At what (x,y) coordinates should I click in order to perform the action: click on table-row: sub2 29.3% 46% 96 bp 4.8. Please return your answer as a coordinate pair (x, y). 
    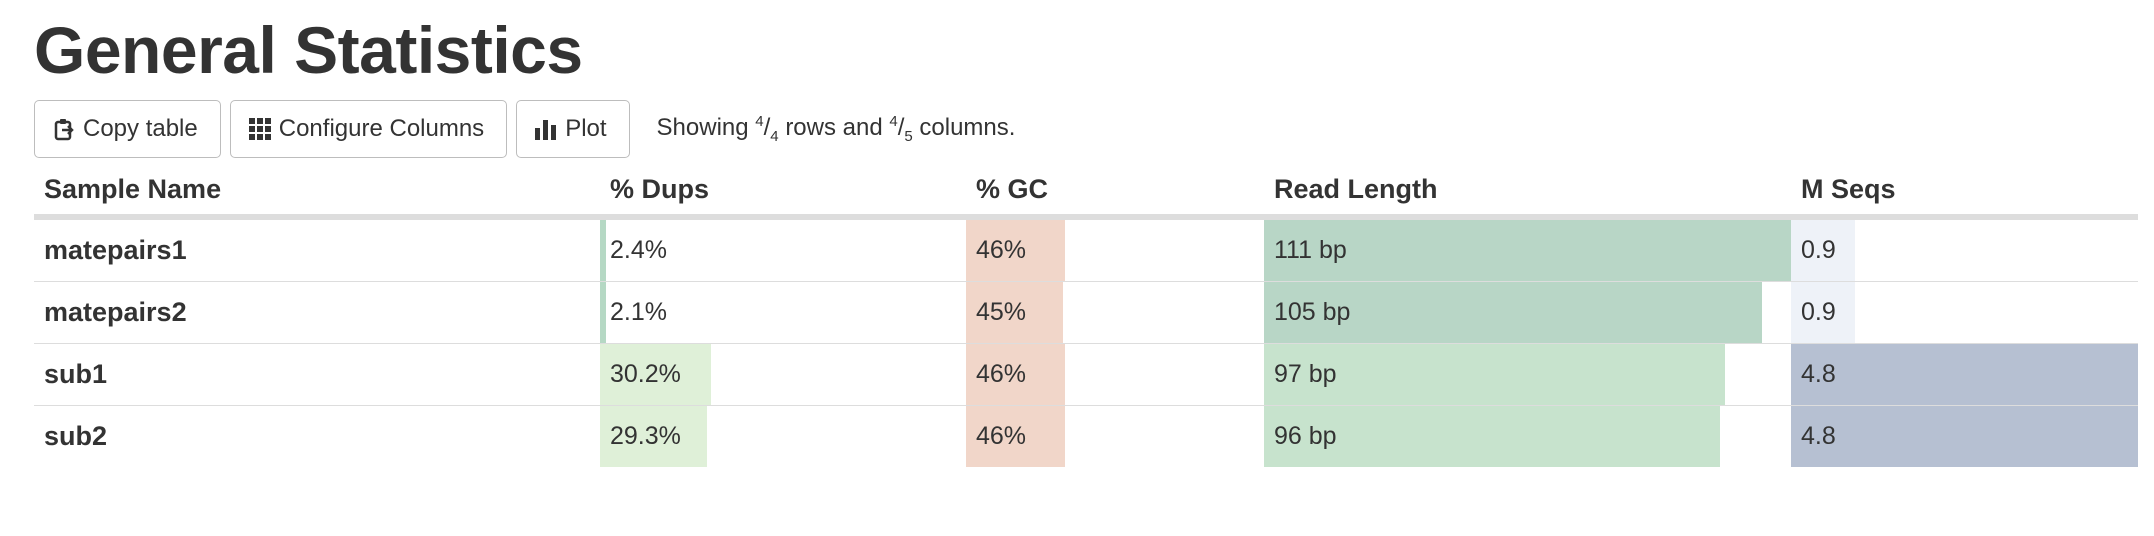
    Looking at the image, I should click on (1086, 436).